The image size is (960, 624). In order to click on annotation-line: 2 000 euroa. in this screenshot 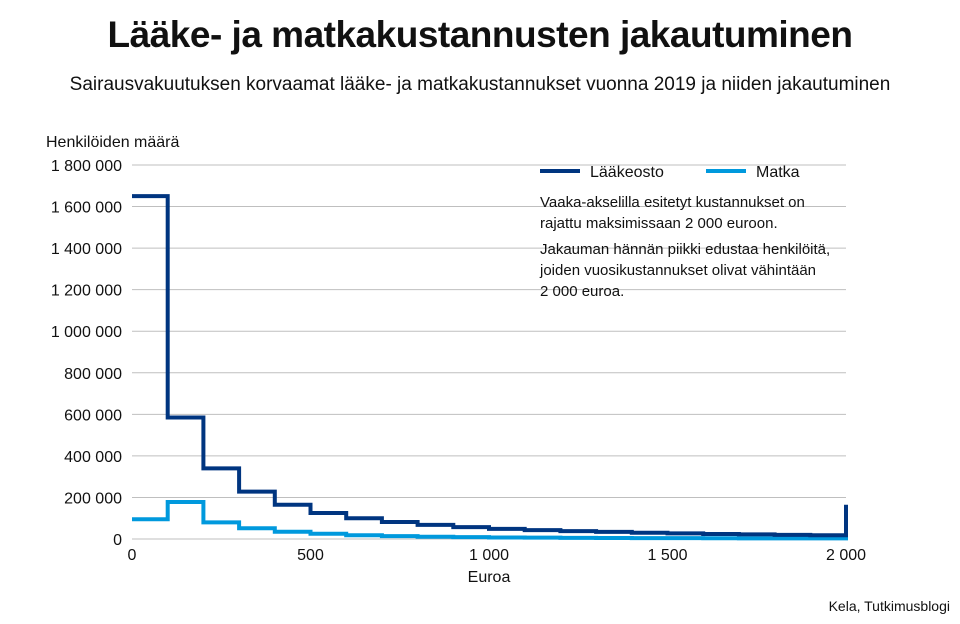, I will do `click(582, 291)`.